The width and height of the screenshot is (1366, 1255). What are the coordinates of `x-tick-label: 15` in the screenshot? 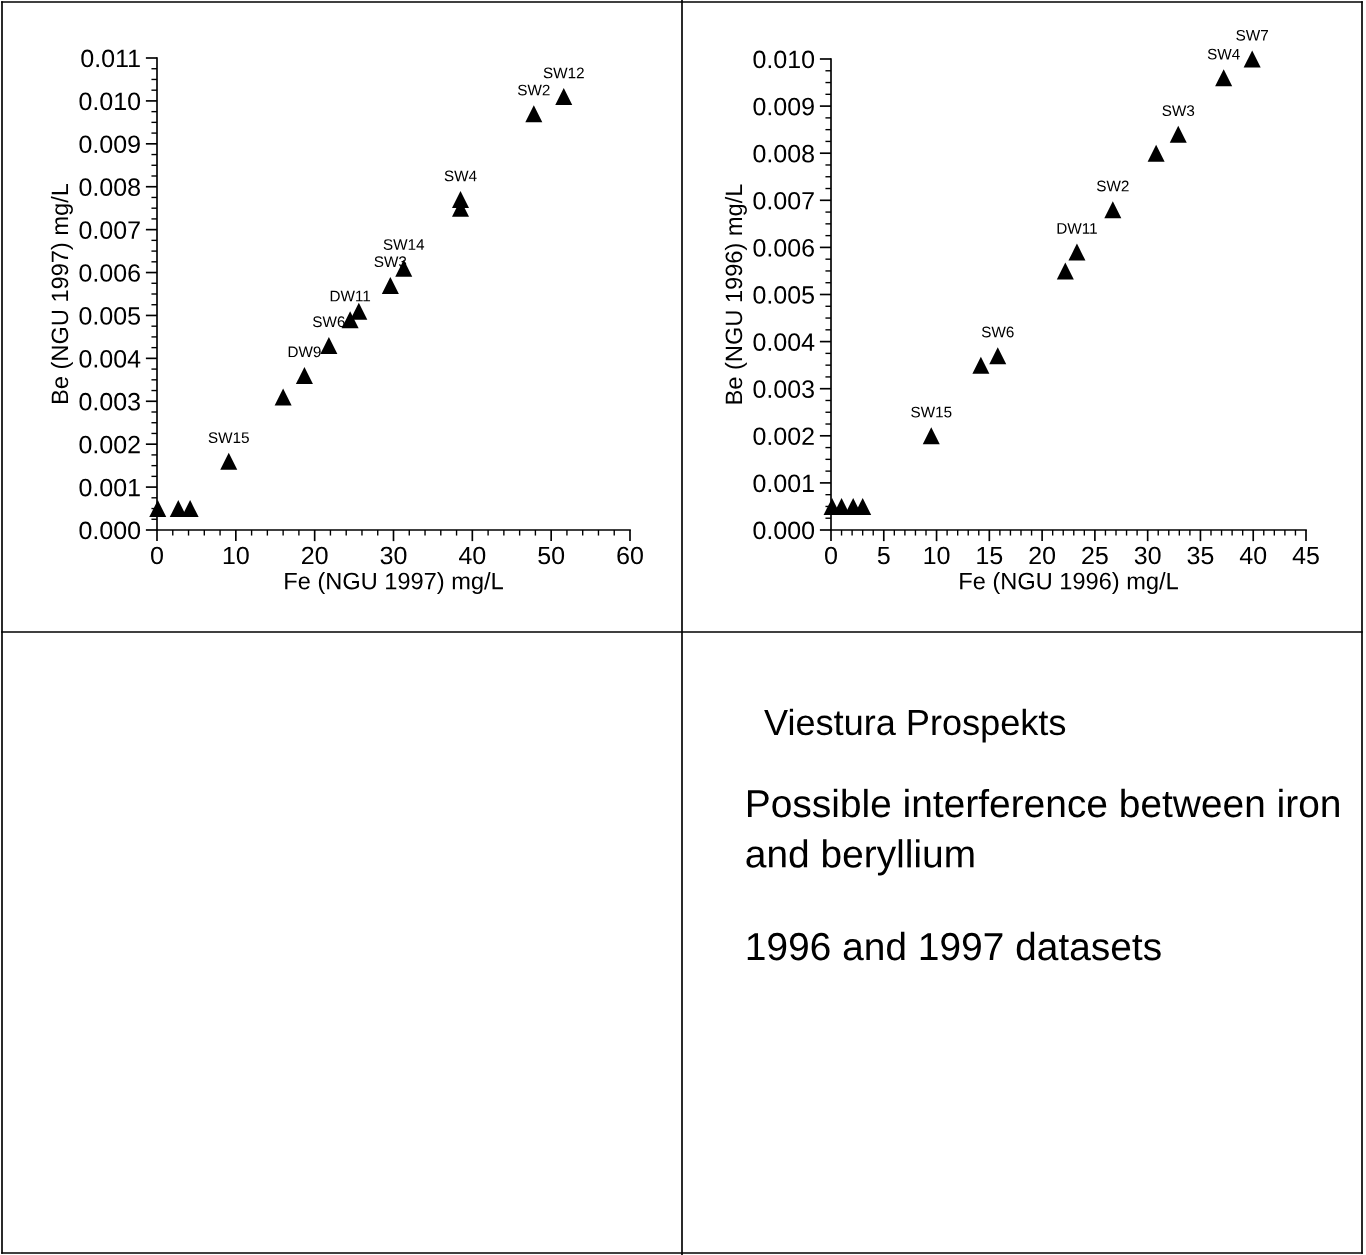 It's located at (990, 555).